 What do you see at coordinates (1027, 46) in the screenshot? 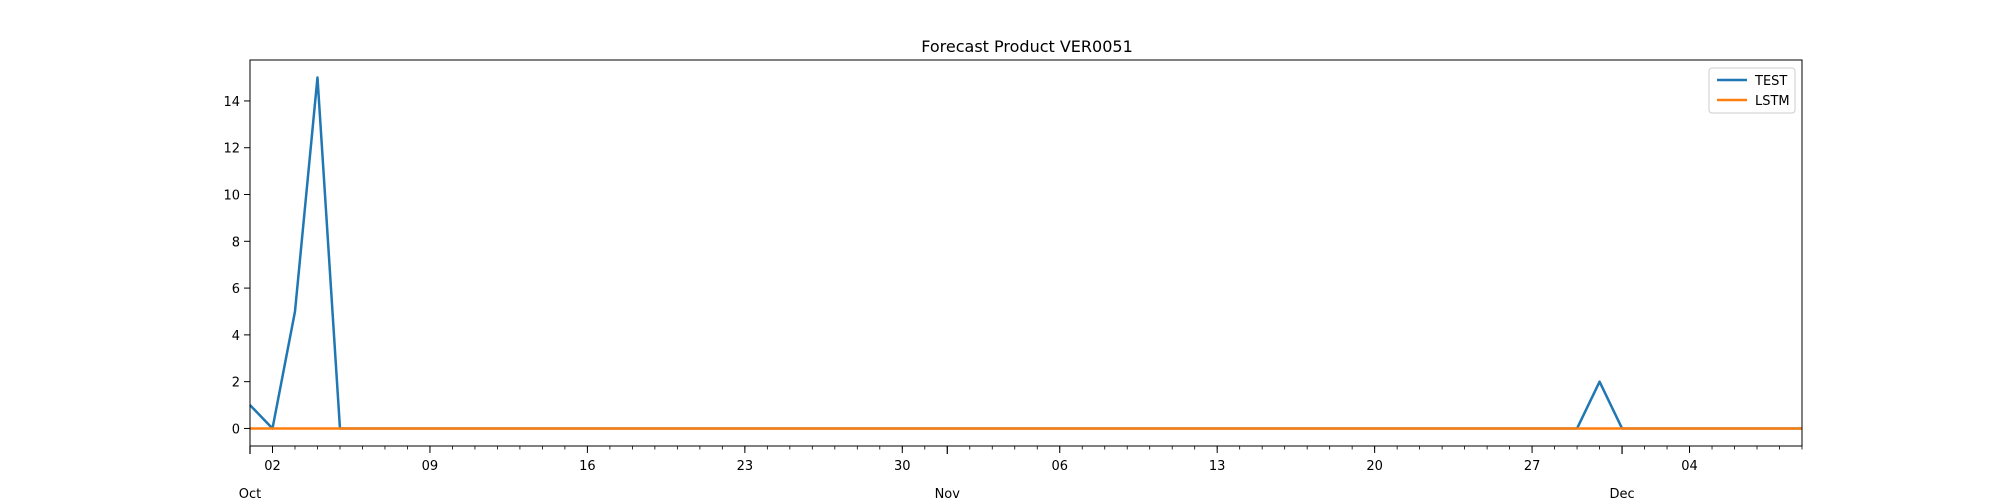
I see `chart-title: Forecast Product VER0051` at bounding box center [1027, 46].